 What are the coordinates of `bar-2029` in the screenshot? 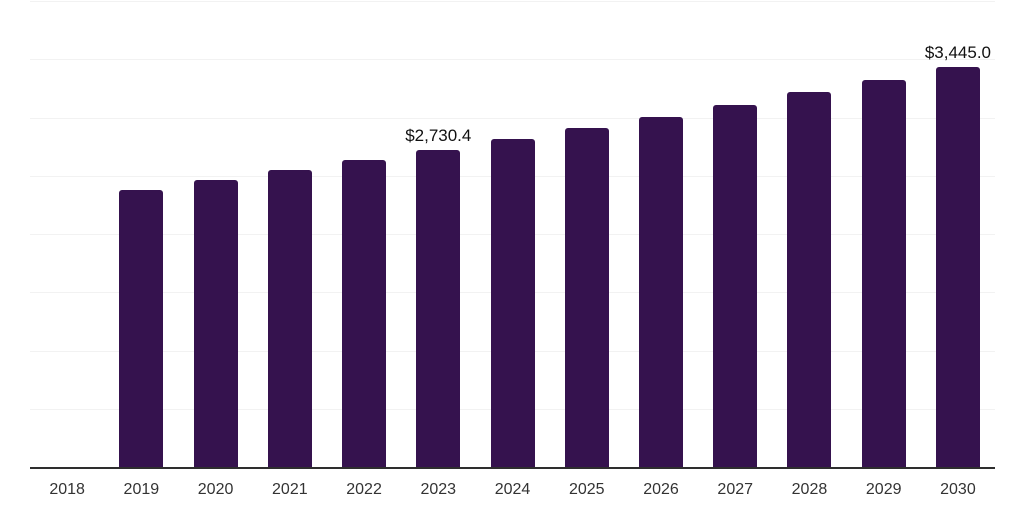 It's located at (883, 273).